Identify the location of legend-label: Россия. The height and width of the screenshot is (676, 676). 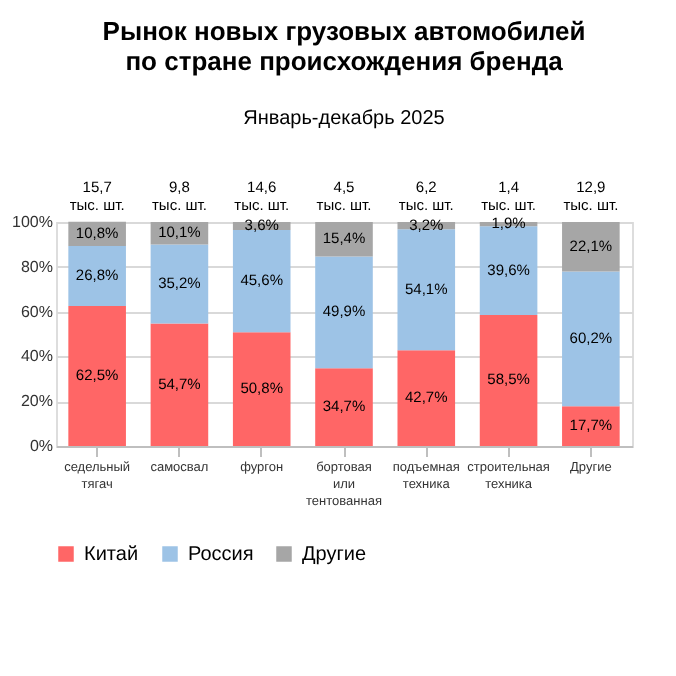
(221, 555).